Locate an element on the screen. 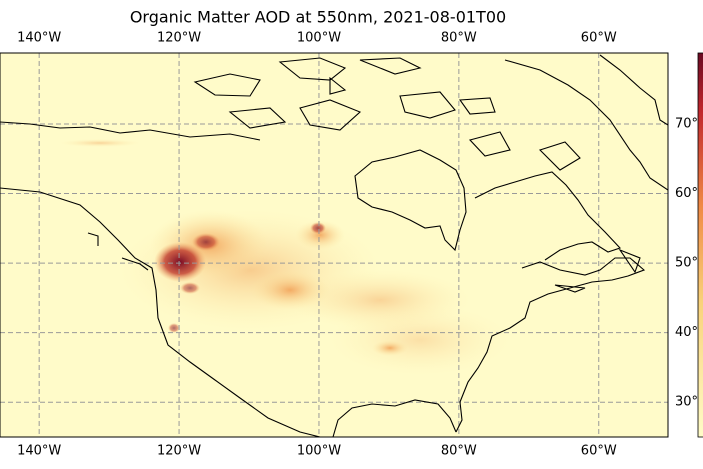 The image size is (703, 469). x-tick-label-bottom: 140°W is located at coordinates (39, 451).